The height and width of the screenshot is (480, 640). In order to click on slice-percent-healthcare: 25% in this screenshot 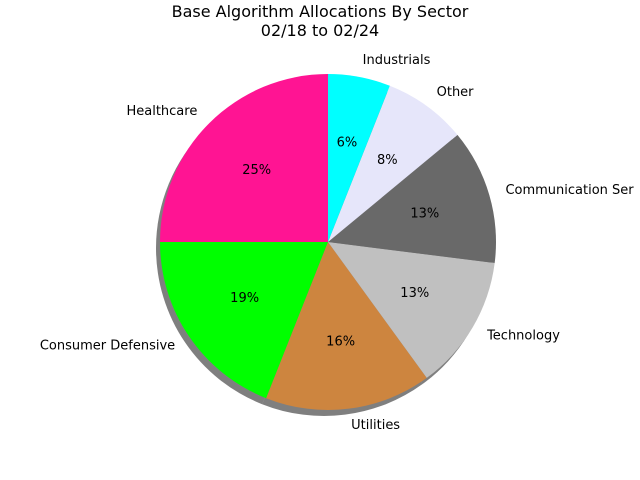, I will do `click(256, 170)`.